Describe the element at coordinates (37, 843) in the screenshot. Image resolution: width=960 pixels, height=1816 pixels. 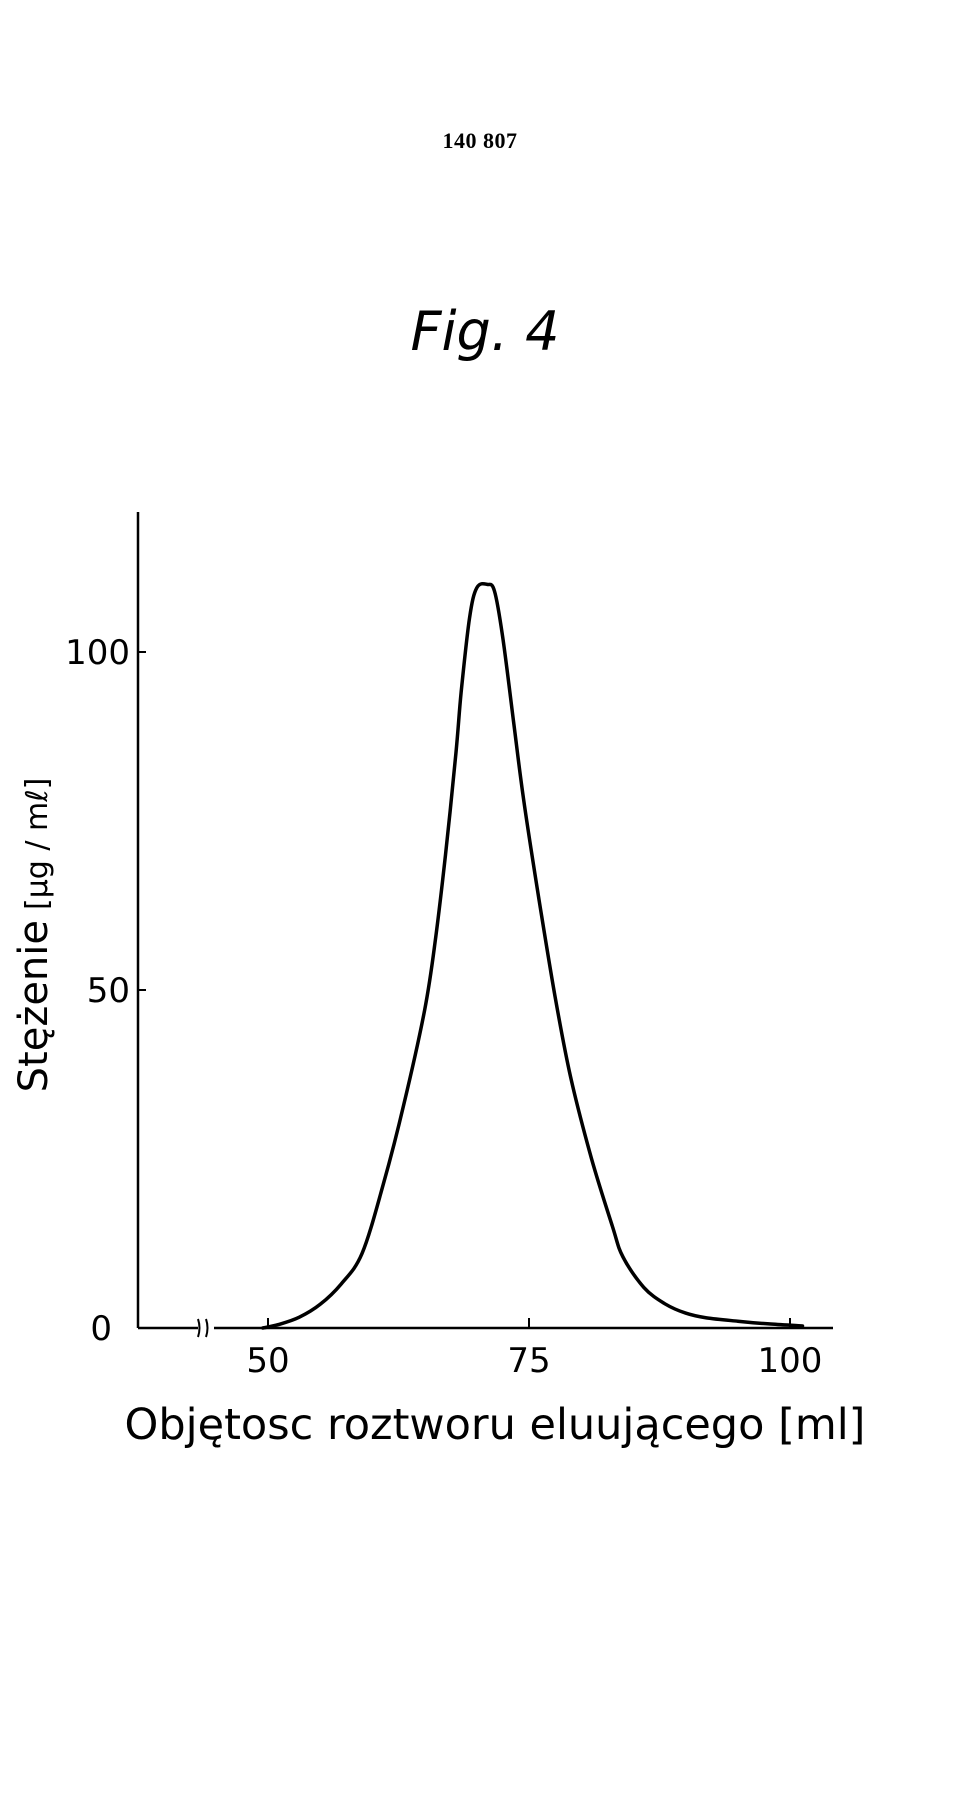
I see `y-axis-unit: [μg / mℓ]` at that location.